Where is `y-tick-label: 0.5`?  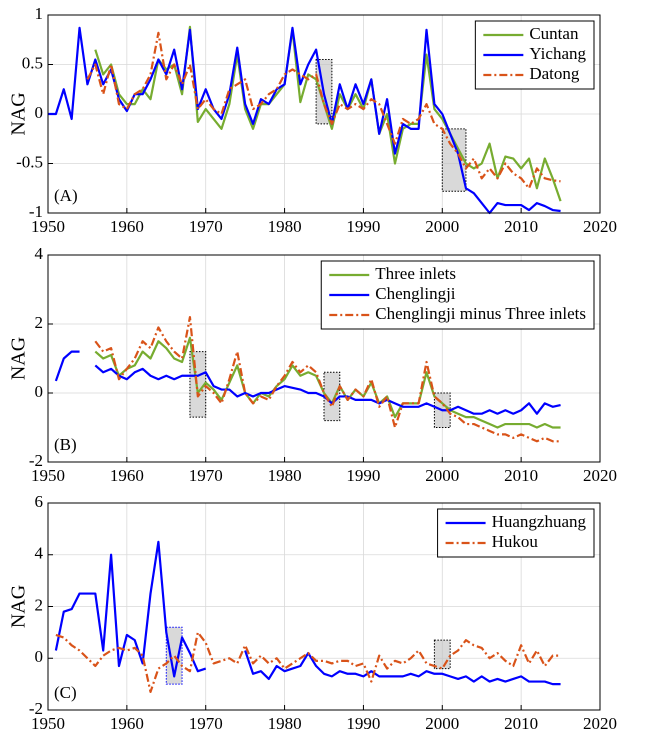 y-tick-label: 0.5 is located at coordinates (32, 62).